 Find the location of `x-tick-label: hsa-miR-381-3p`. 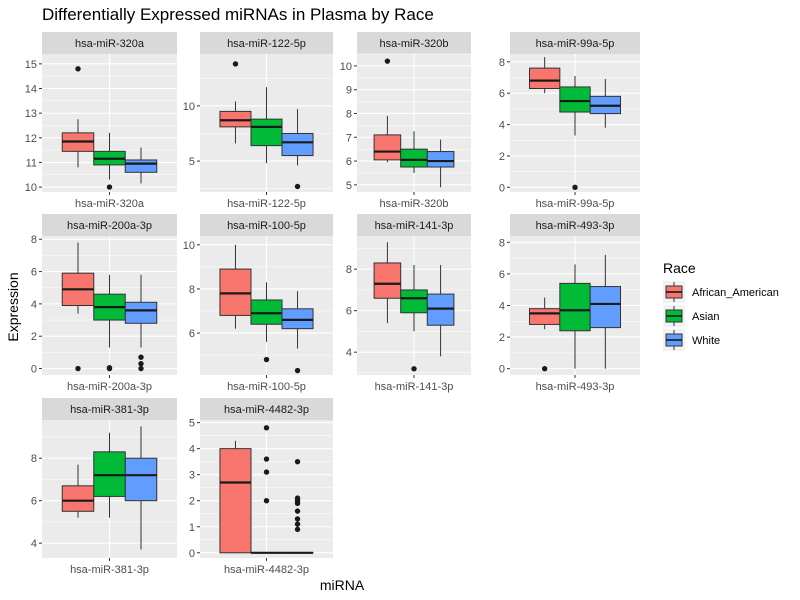

x-tick-label: hsa-miR-381-3p is located at coordinates (109, 570).